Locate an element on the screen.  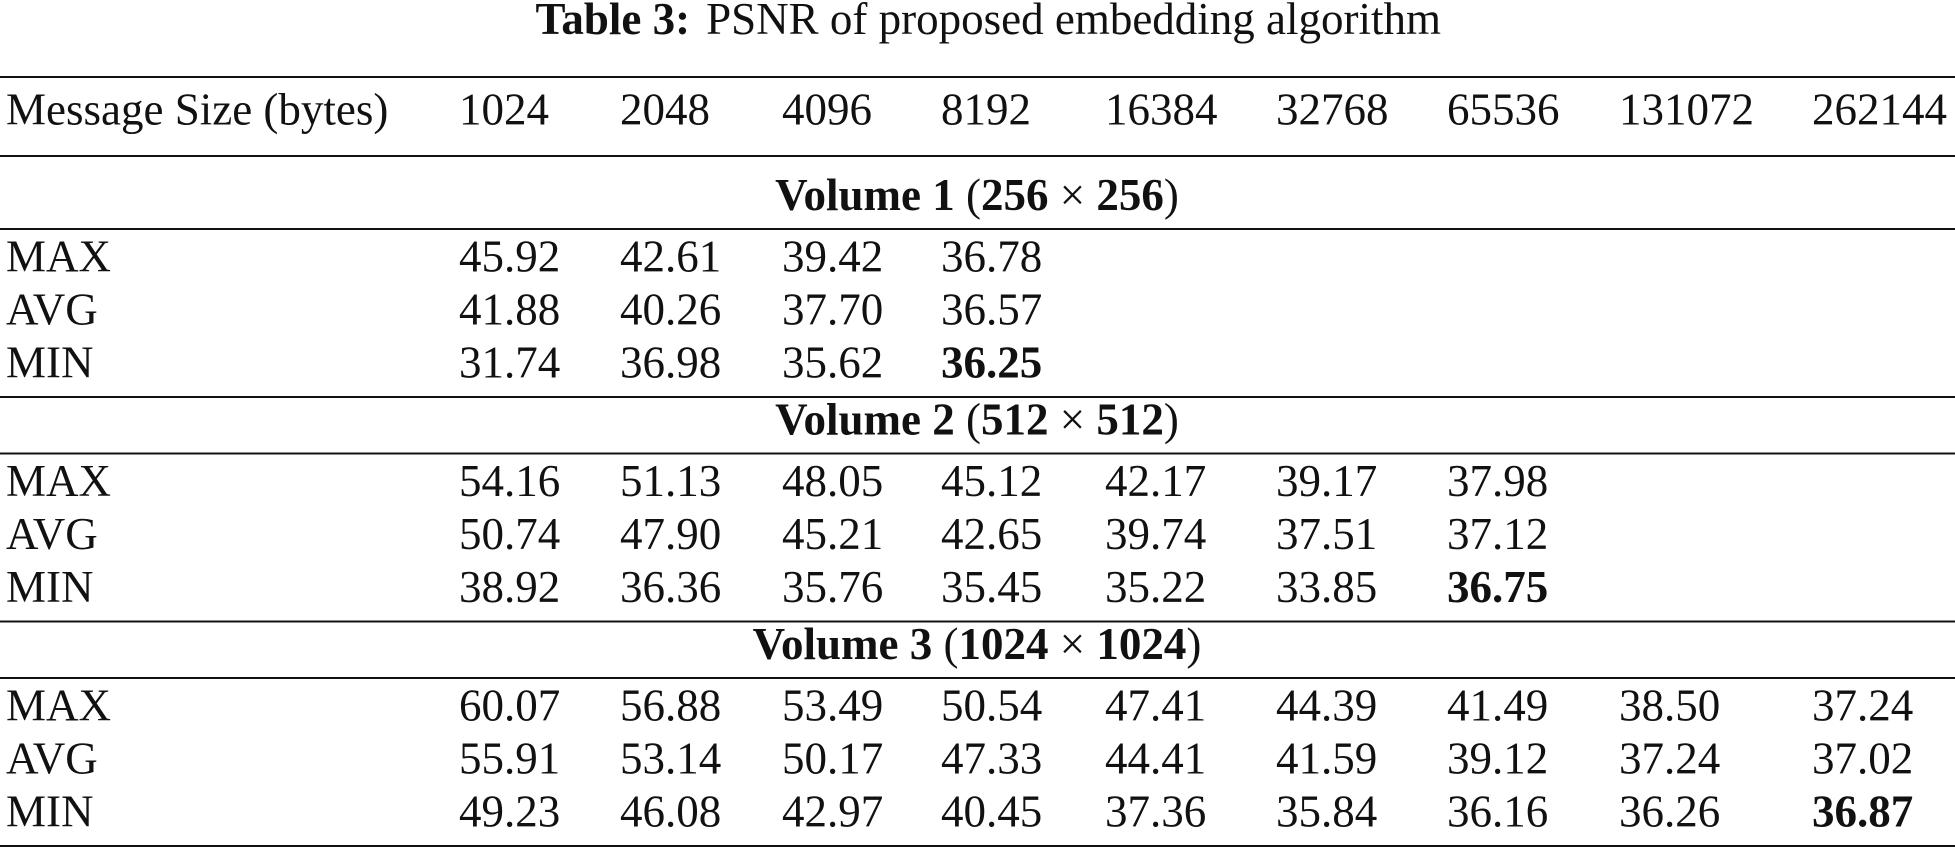
cell: 45.21 is located at coordinates (832, 534).